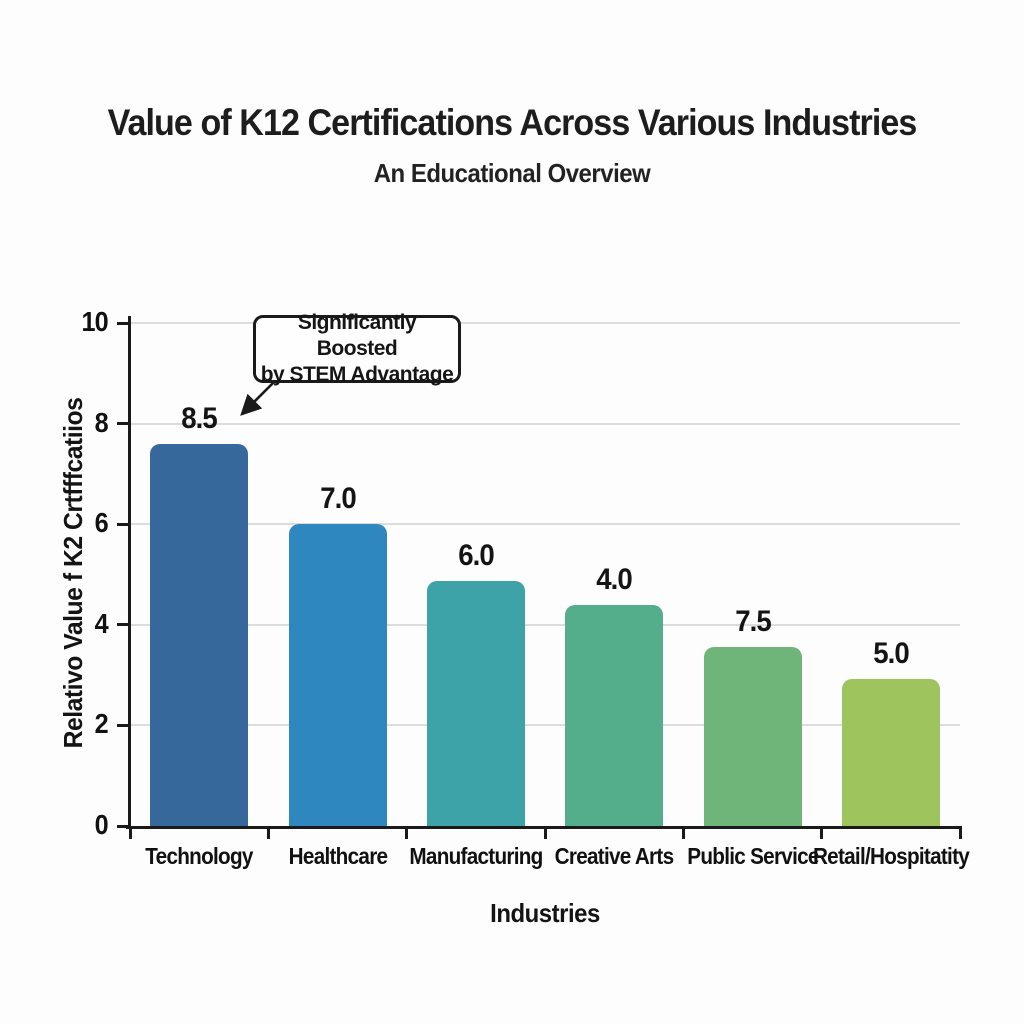 The width and height of the screenshot is (1024, 1024). What do you see at coordinates (752, 736) in the screenshot?
I see `bar-public-service` at bounding box center [752, 736].